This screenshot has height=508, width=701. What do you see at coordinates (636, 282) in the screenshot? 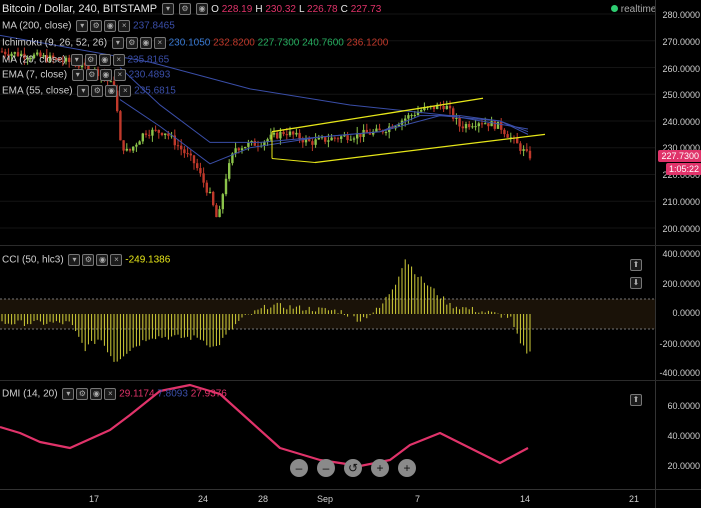
I see `move-down-icon: ⬇` at bounding box center [636, 282].